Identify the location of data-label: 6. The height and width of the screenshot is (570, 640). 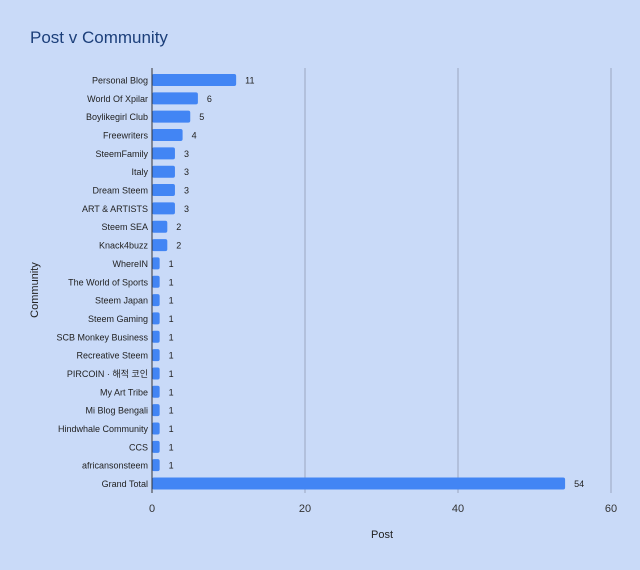
(209, 99).